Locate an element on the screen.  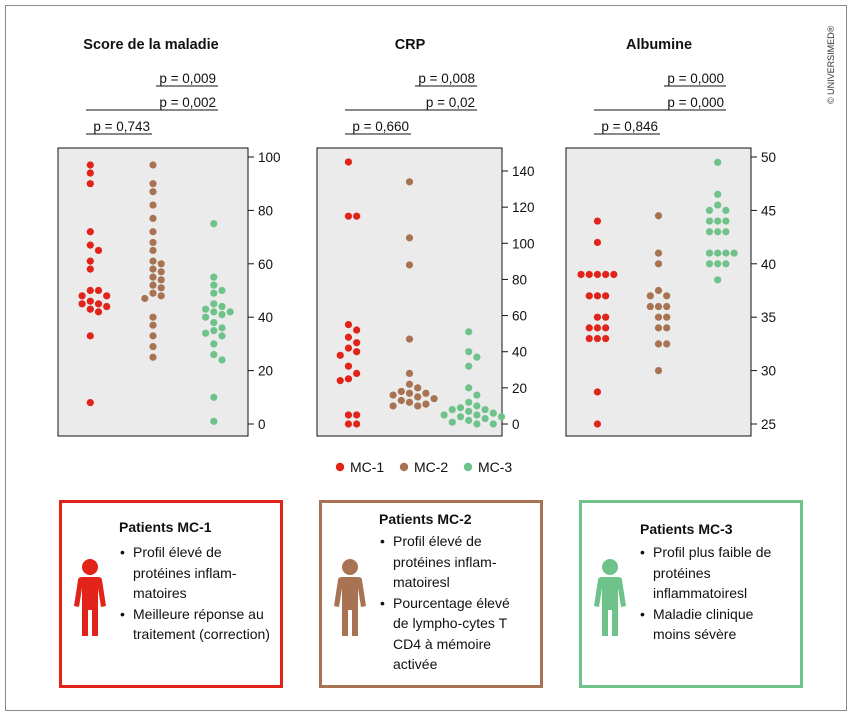
legend-label: MC-1 is located at coordinates (367, 467).